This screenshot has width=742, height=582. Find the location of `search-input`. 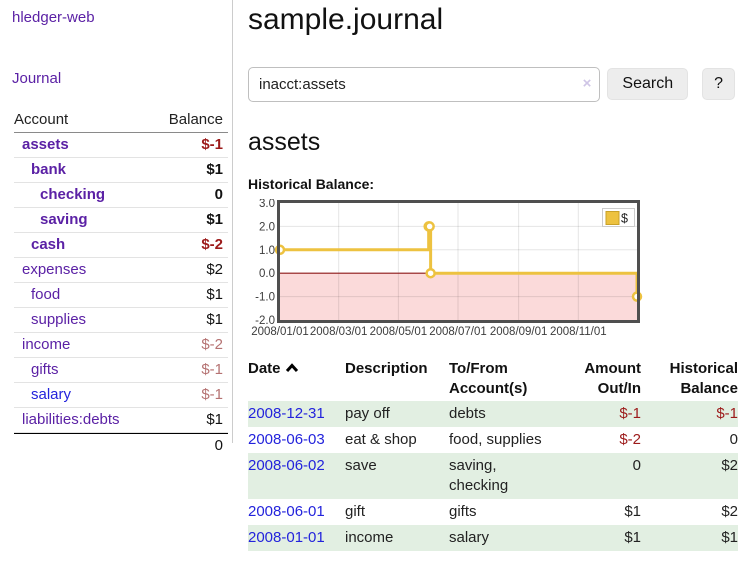

search-input is located at coordinates (424, 84).